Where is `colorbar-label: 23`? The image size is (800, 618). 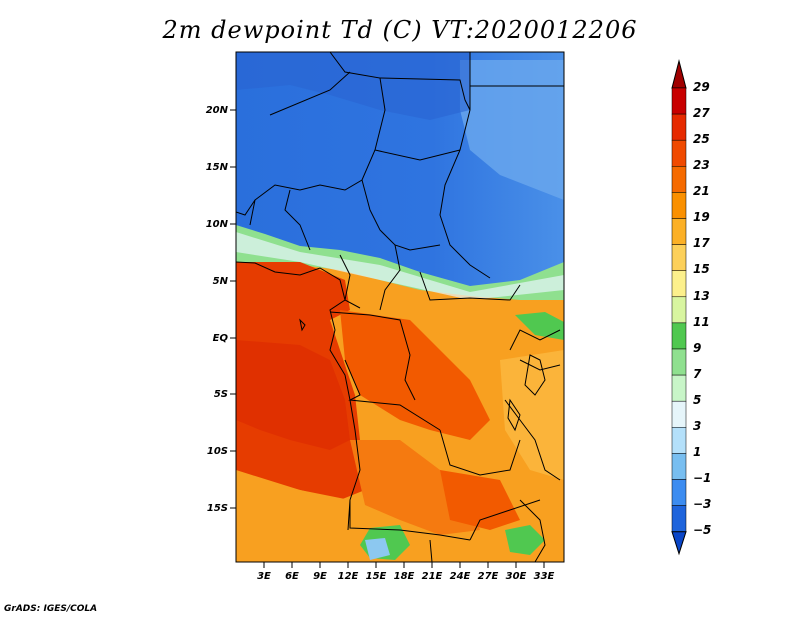
colorbar-label: 23 is located at coordinates (701, 165).